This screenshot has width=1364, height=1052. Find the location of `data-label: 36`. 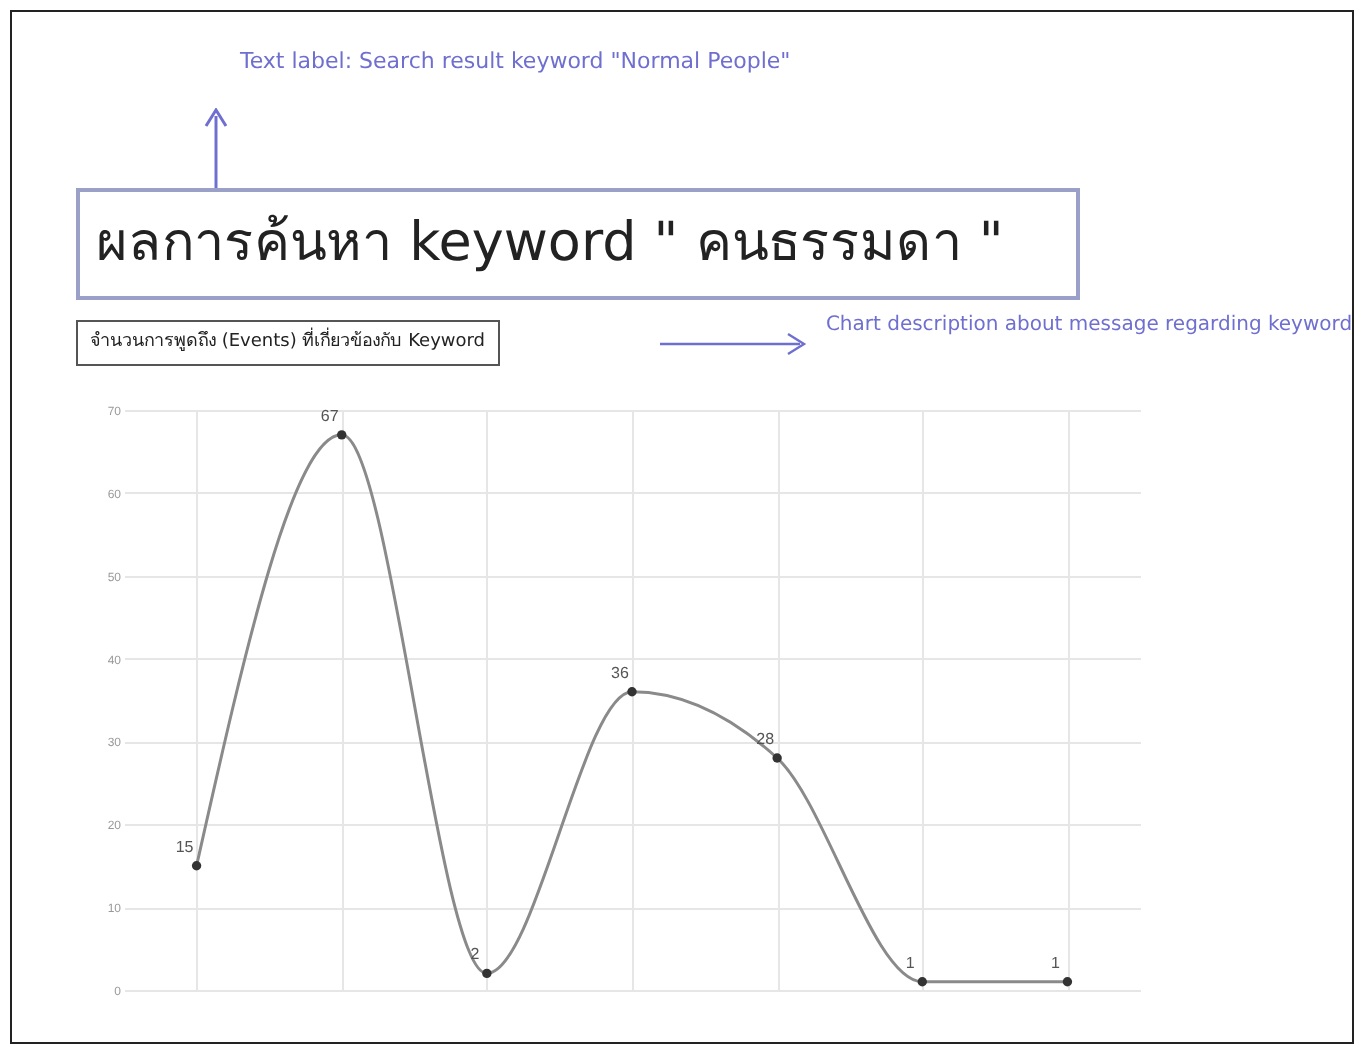

data-label: 36 is located at coordinates (620, 672).